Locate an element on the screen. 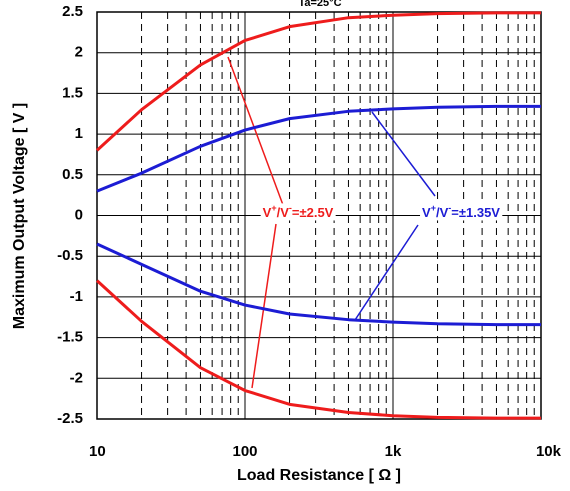  annotation: V+/V-=±2.5V is located at coordinates (298, 211).